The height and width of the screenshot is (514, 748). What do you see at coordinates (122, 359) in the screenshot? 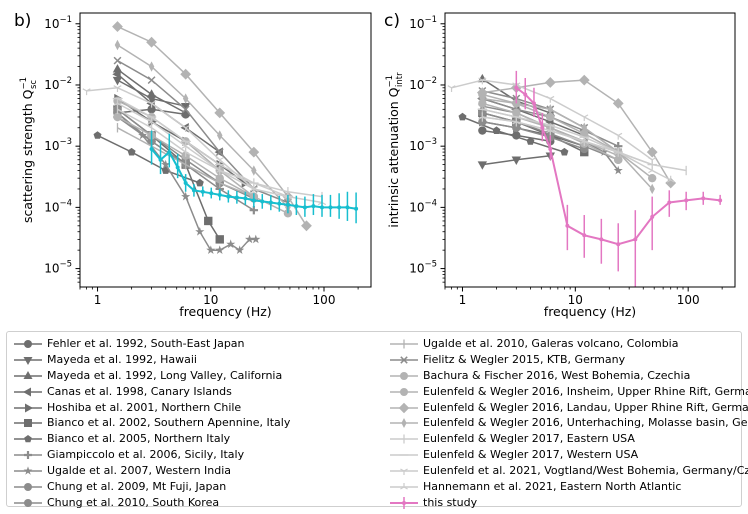
I see `legend-label: Mayeda et al. 1992, Hawaii` at bounding box center [122, 359].